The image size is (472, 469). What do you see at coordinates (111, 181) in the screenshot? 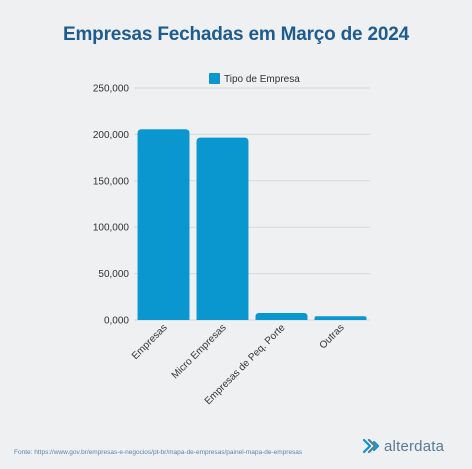
I see `y-tick-label: 150,000` at bounding box center [111, 181].